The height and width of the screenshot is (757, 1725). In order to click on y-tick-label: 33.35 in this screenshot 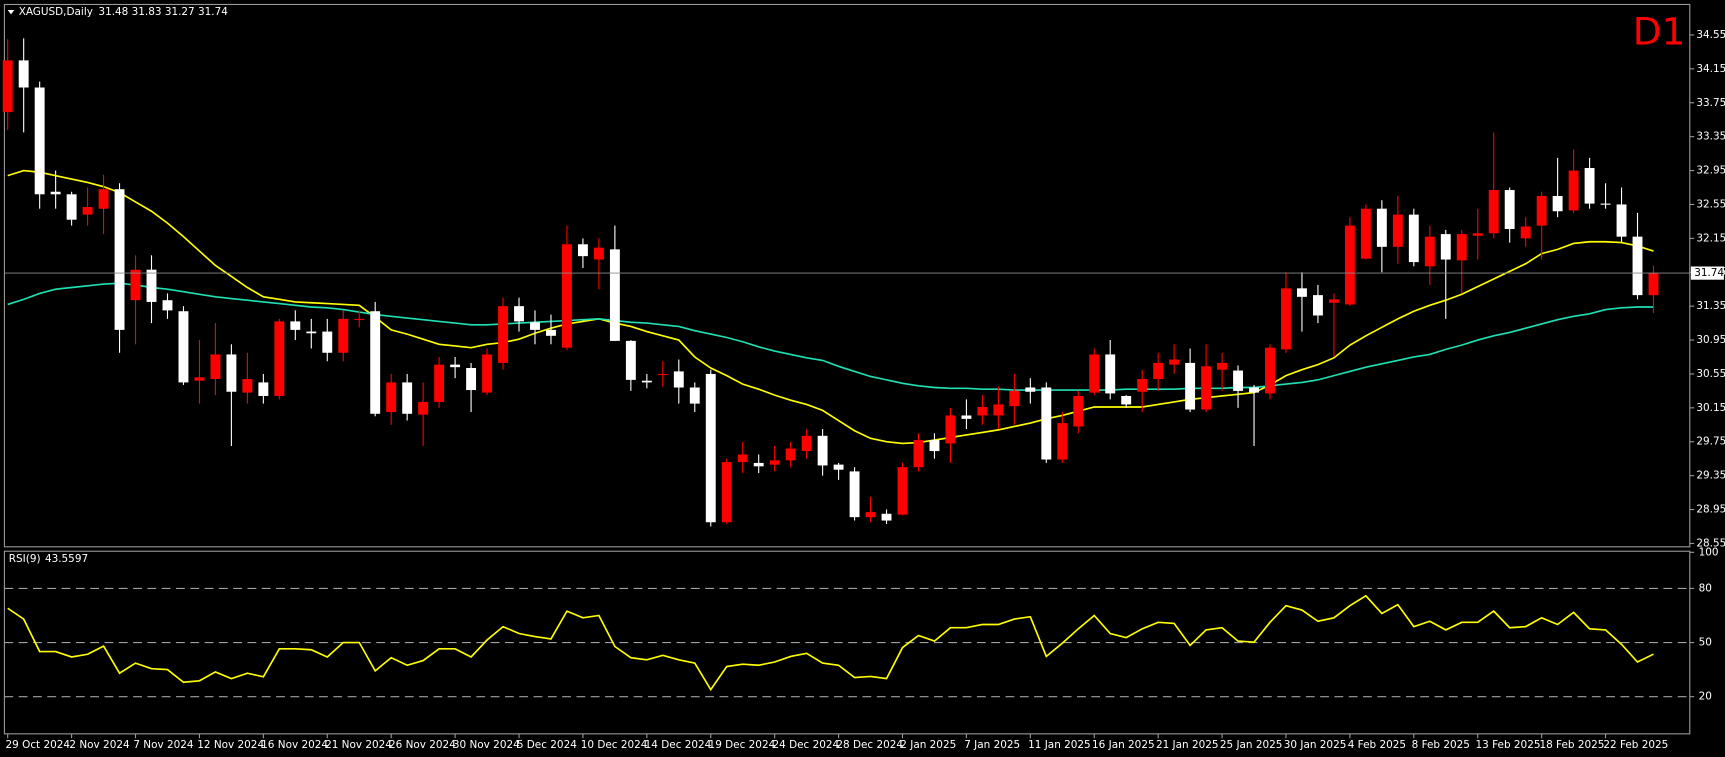, I will do `click(1710, 137)`.